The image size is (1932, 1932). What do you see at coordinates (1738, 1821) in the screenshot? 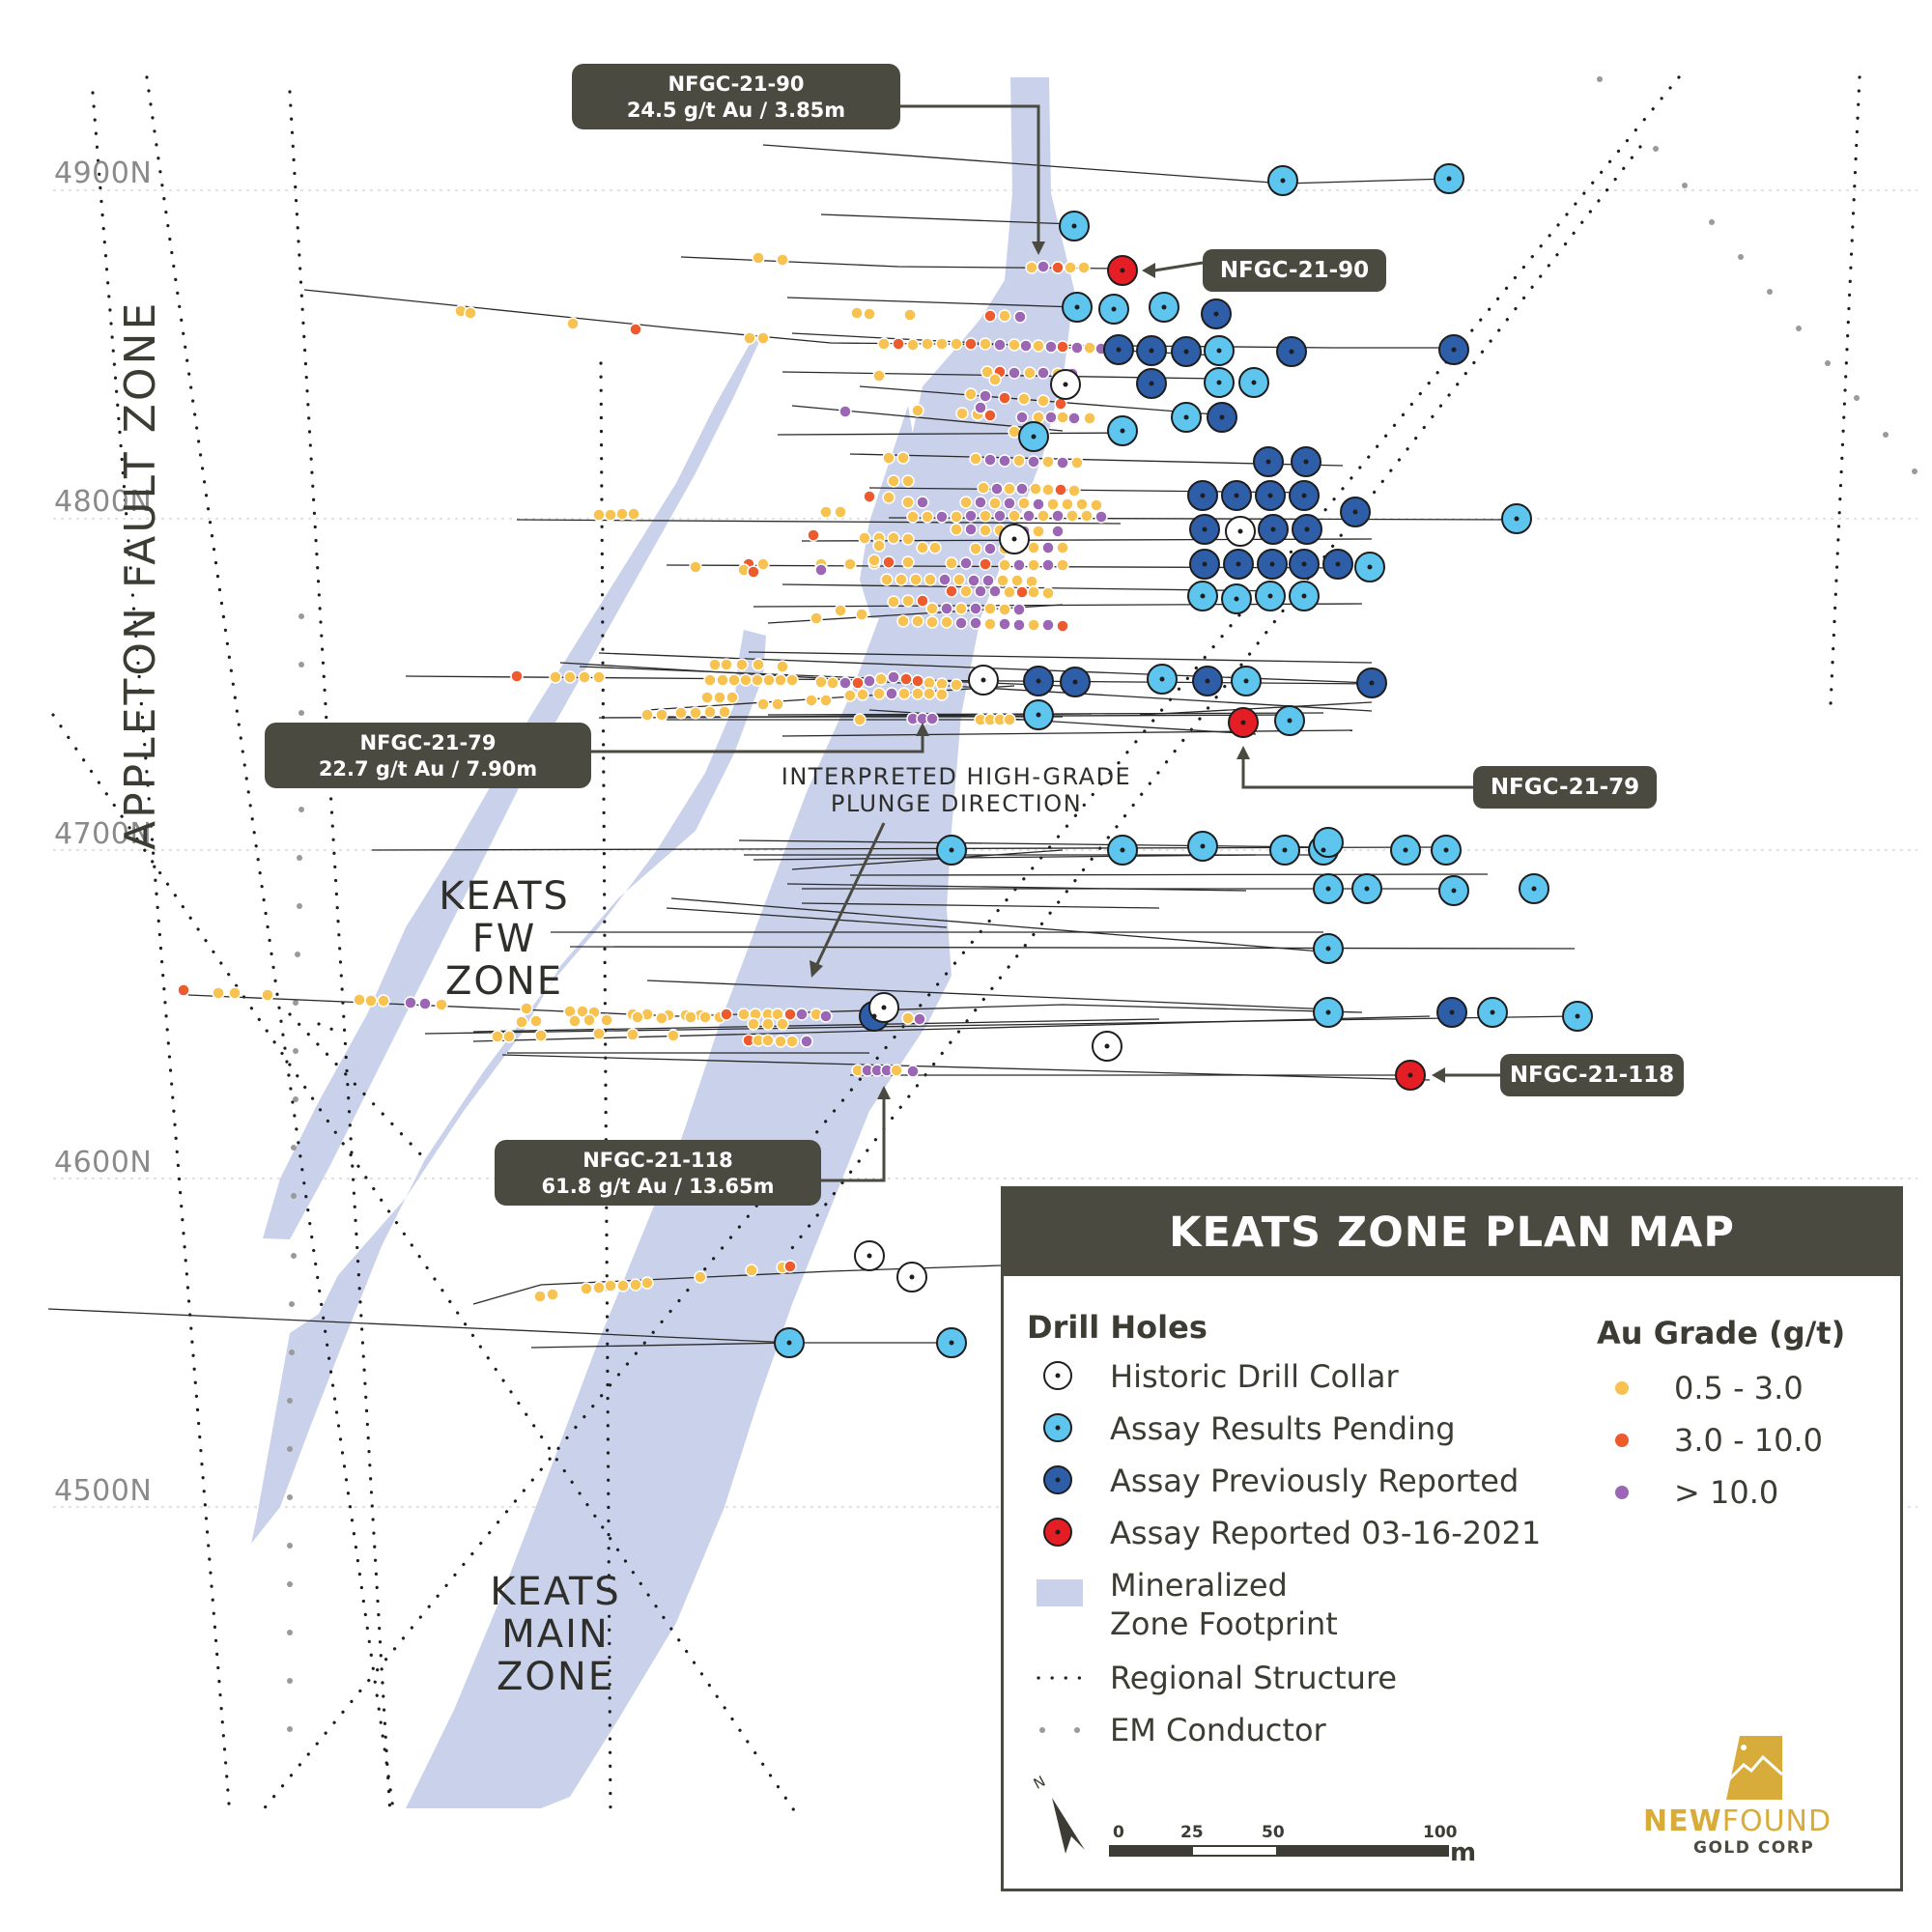
I see `logo-wordmark: NEWFOUND` at bounding box center [1738, 1821].